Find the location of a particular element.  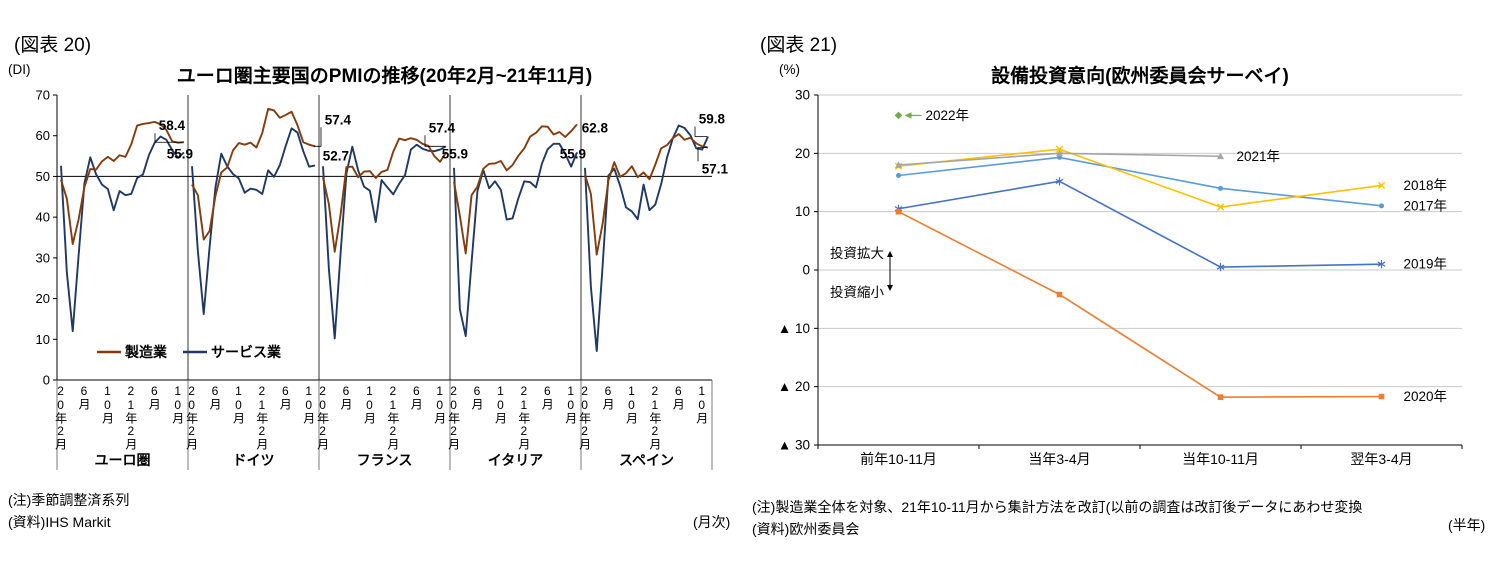

marker-diamond is located at coordinates (898, 115).